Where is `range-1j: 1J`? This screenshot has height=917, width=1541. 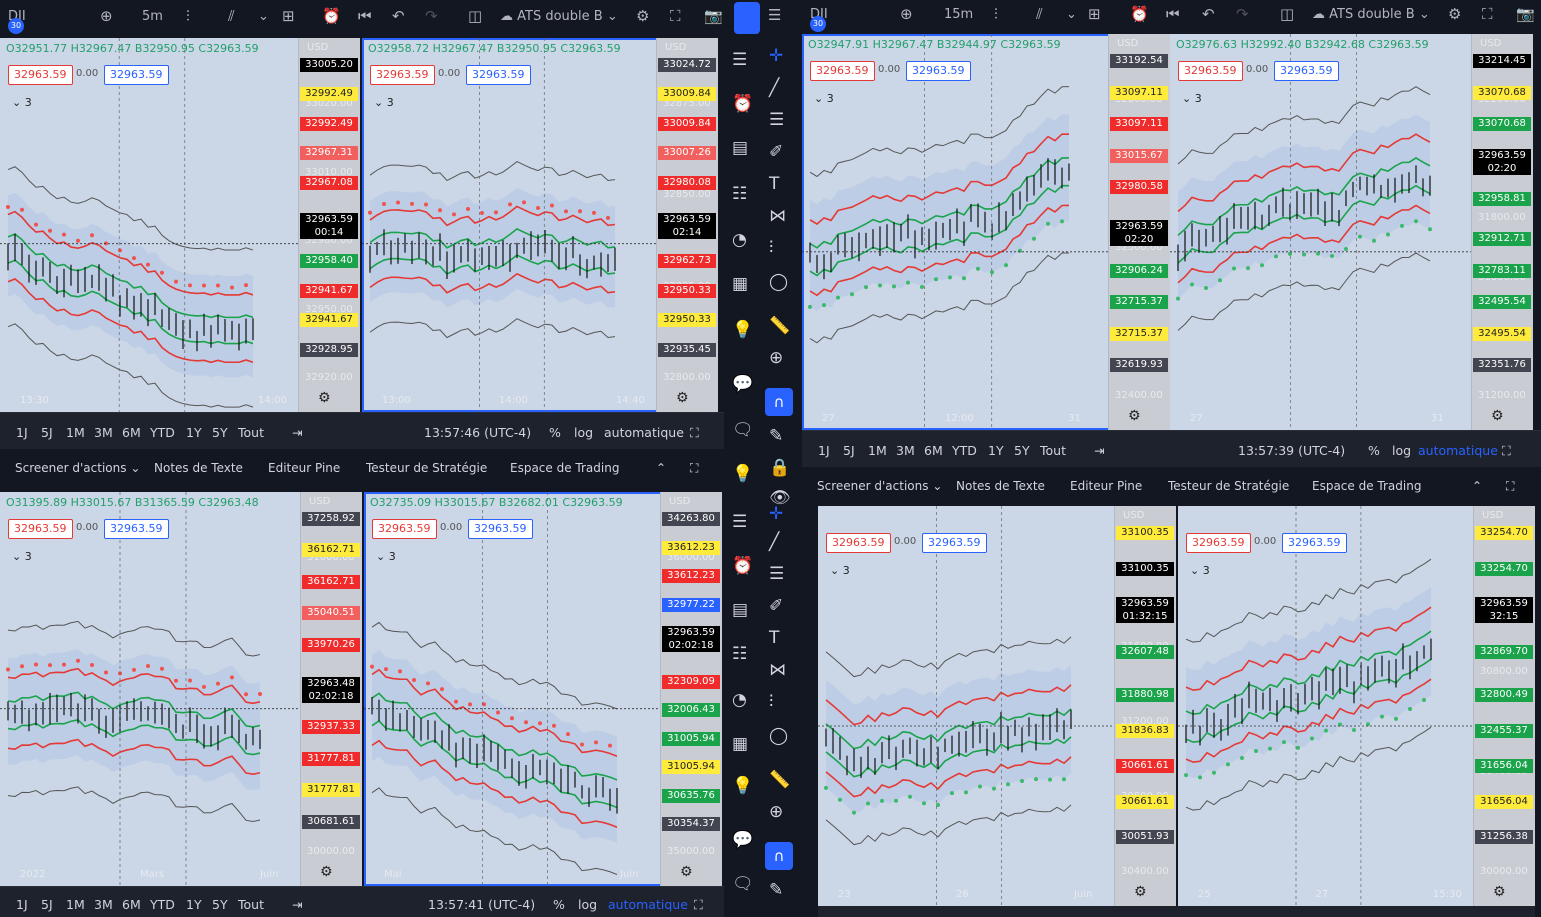
range-1j: 1J is located at coordinates (22, 432).